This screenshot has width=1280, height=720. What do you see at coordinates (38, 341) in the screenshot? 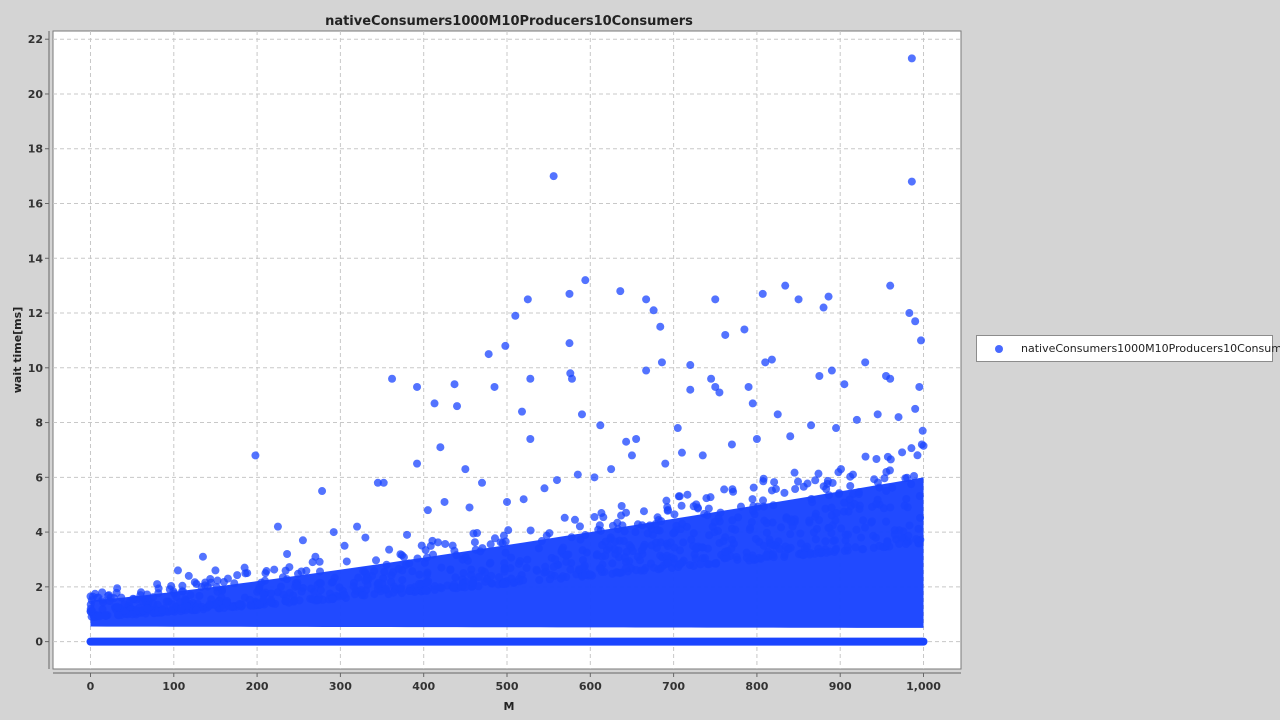
I see `y-axis-ticks: 0 2 4 6 8 10 12 14 16 18 20 22` at bounding box center [38, 341].